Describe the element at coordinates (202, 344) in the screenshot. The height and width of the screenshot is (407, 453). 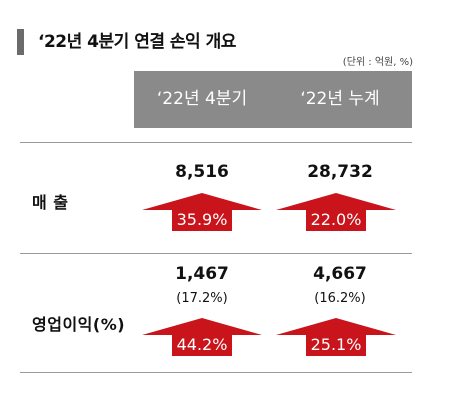
I see `op-profit-q4-growth: 44.2%` at that location.